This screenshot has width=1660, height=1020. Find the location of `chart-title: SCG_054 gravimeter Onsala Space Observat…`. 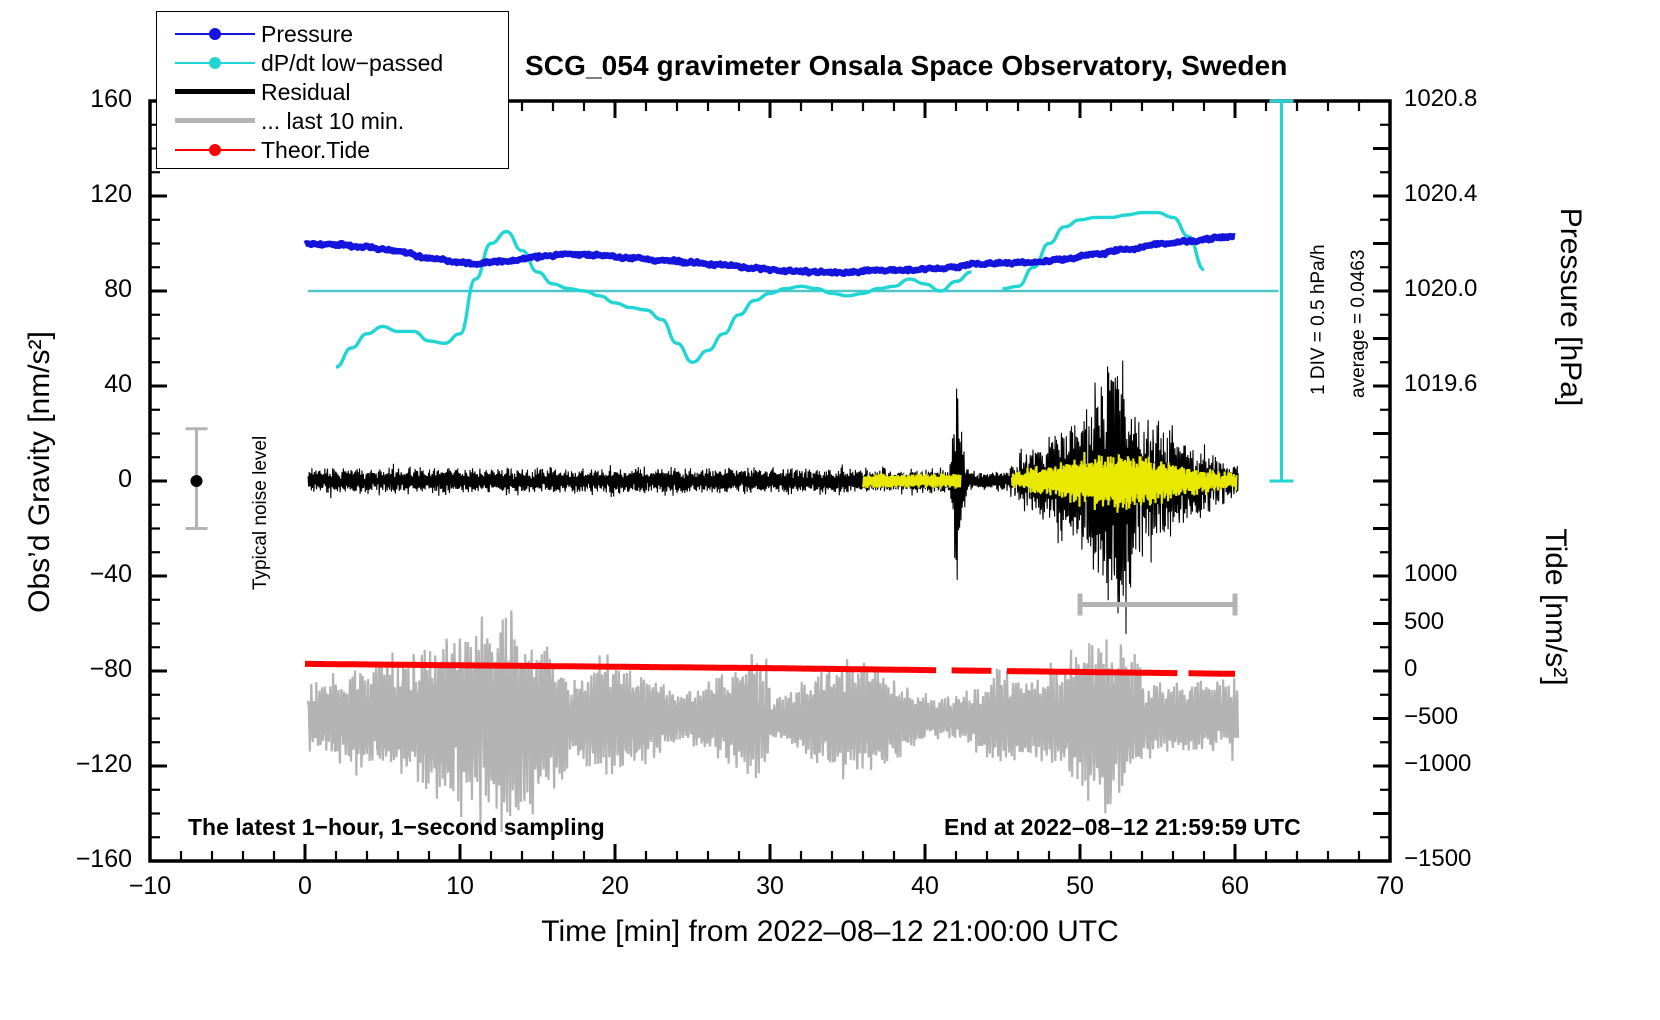

chart-title: SCG_054 gravimeter Onsala Space Observat… is located at coordinates (906, 65).